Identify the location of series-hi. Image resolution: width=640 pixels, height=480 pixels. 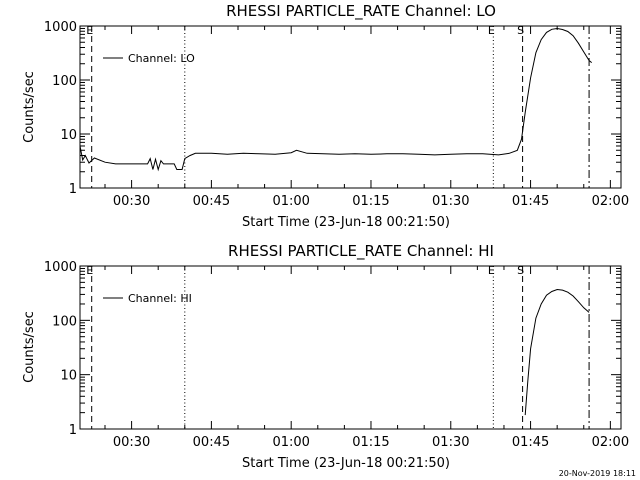
(557, 352).